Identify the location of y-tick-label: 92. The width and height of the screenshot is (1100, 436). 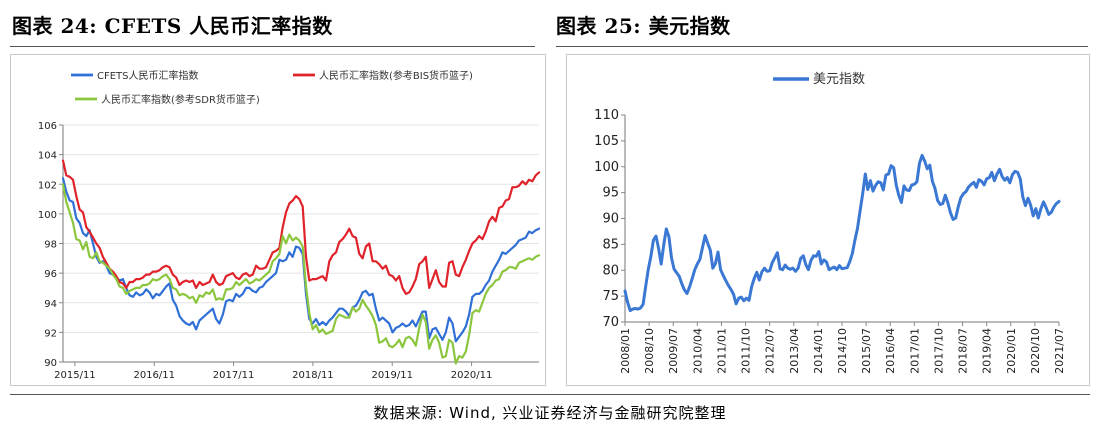
(50, 333).